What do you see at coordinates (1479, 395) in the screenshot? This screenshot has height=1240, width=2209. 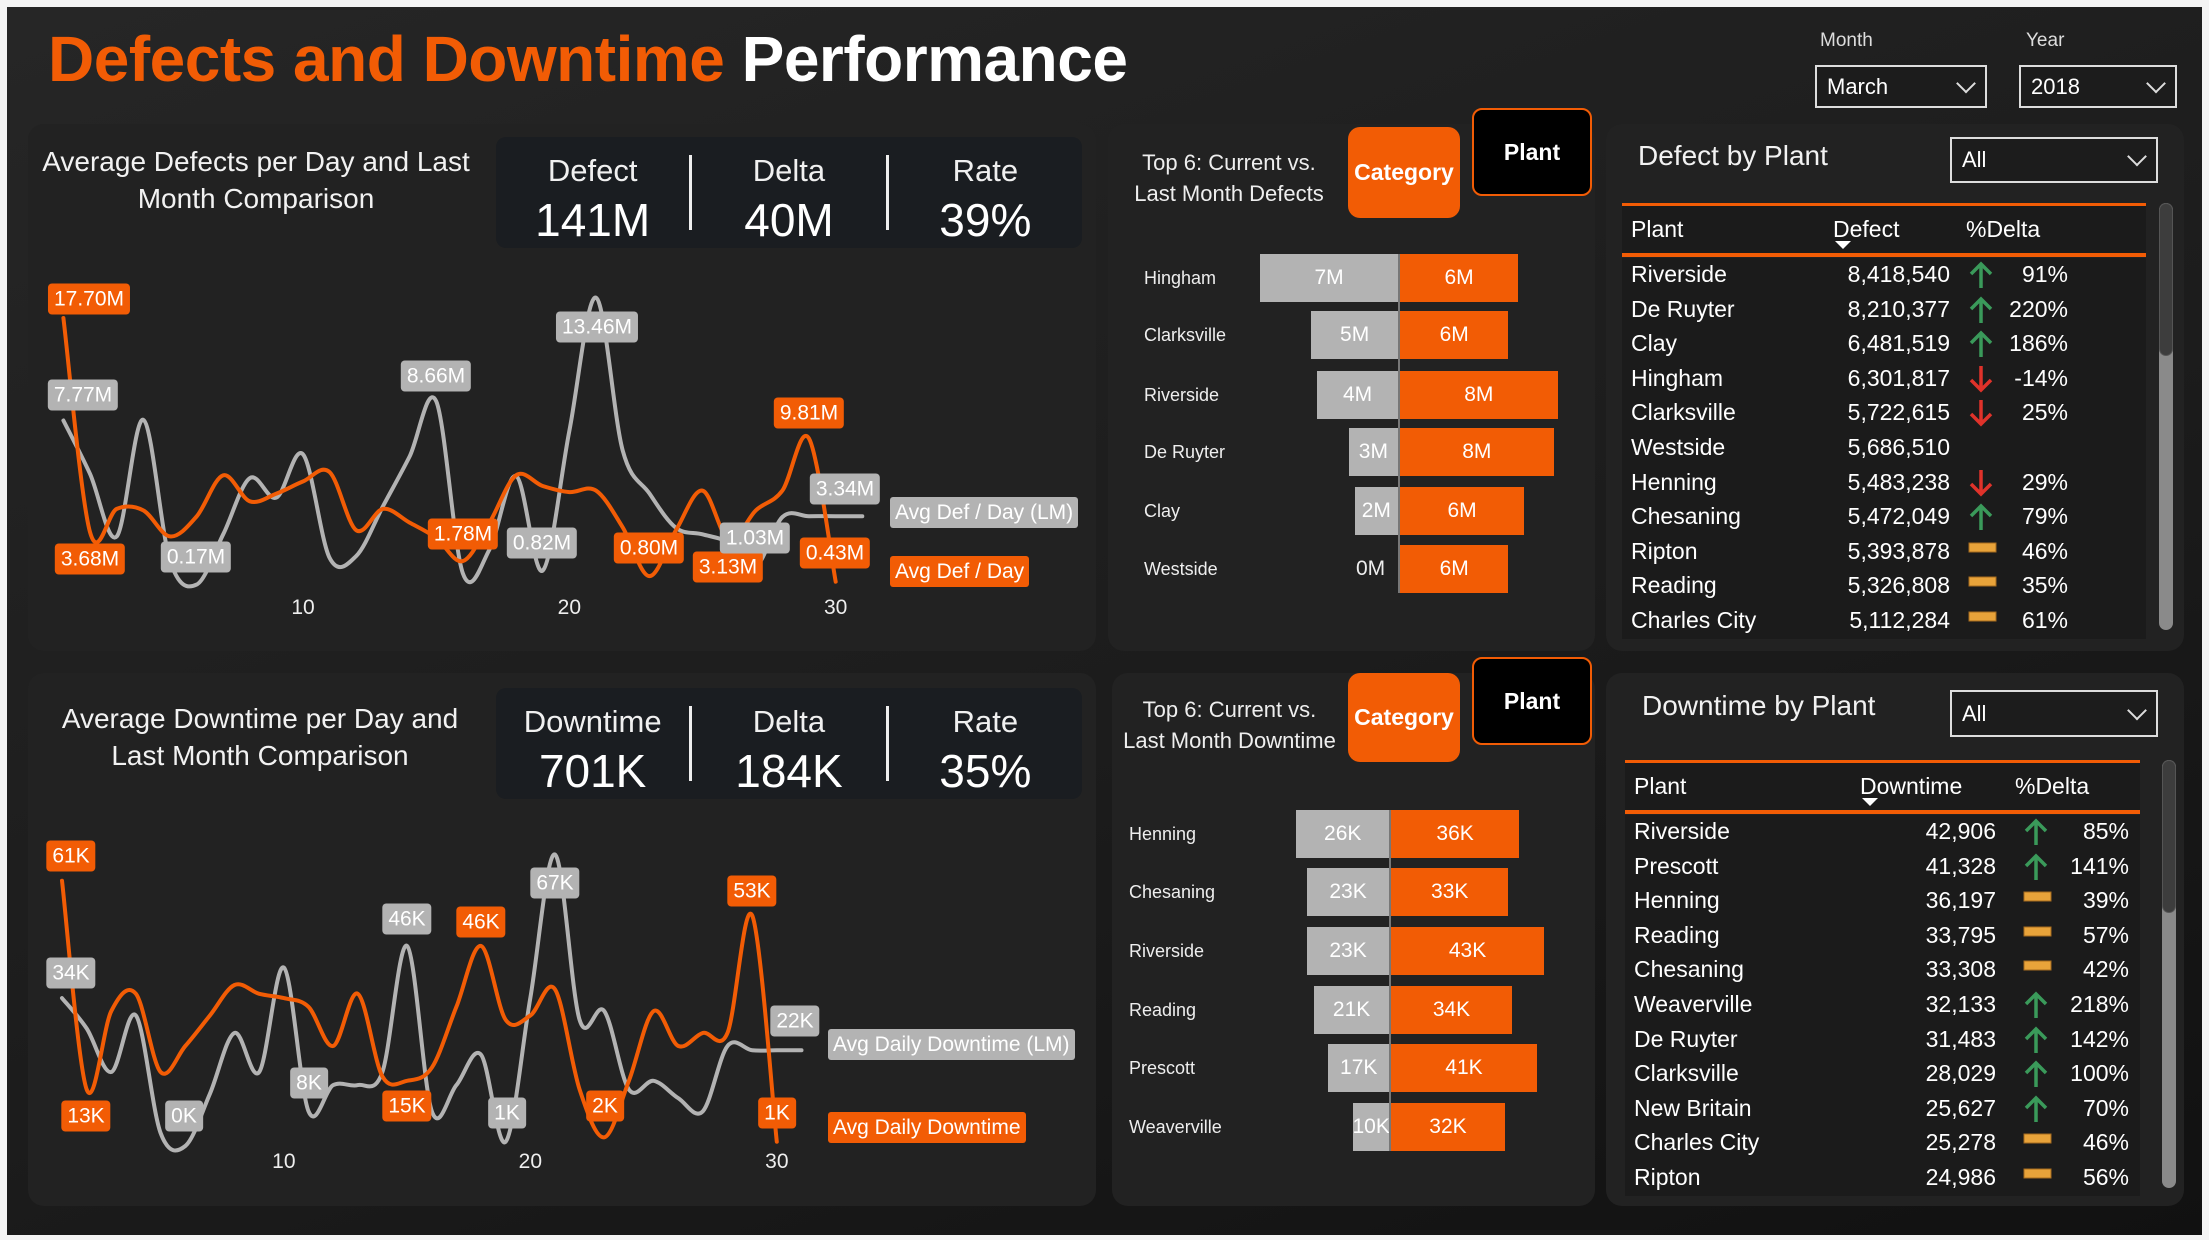 I see `bar-current: 8M` at bounding box center [1479, 395].